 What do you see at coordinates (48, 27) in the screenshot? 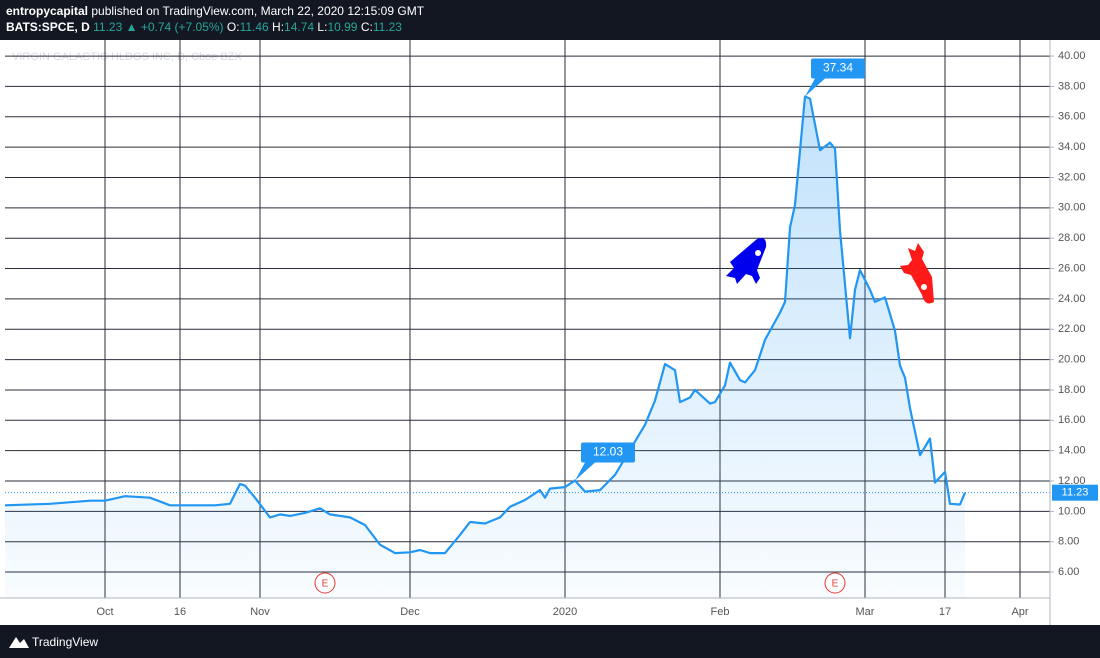
I see `symbol: BATS:SPCE, D` at bounding box center [48, 27].